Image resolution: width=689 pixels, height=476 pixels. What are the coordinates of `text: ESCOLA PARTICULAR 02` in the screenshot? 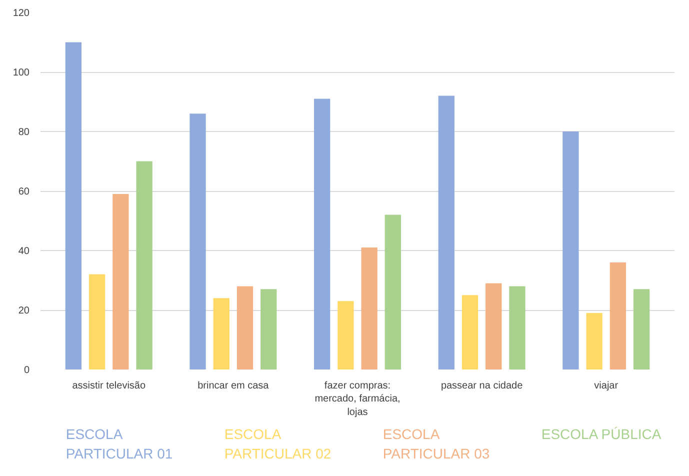 It's located at (278, 444).